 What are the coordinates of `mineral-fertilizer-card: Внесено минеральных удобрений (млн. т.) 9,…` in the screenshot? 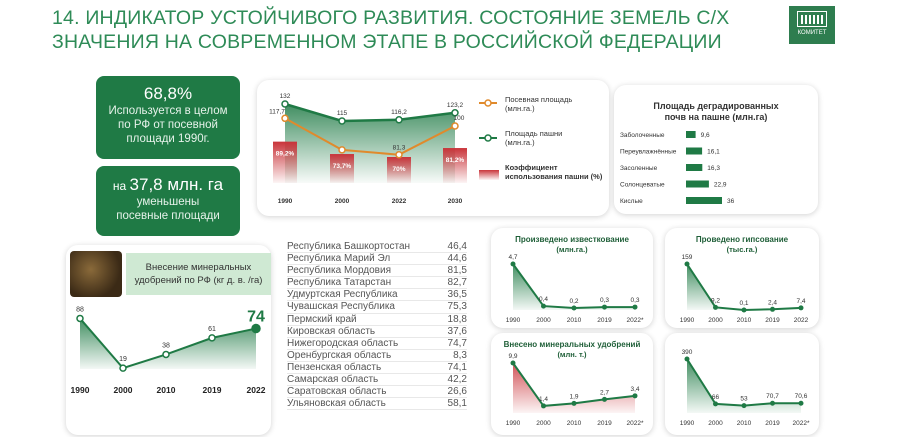 It's located at (572, 384).